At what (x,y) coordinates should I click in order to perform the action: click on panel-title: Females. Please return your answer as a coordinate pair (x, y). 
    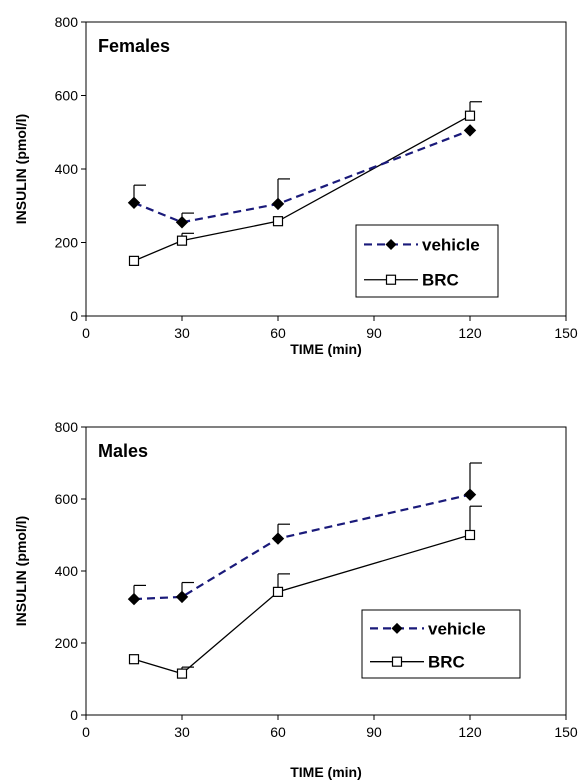
    Looking at the image, I should click on (134, 46).